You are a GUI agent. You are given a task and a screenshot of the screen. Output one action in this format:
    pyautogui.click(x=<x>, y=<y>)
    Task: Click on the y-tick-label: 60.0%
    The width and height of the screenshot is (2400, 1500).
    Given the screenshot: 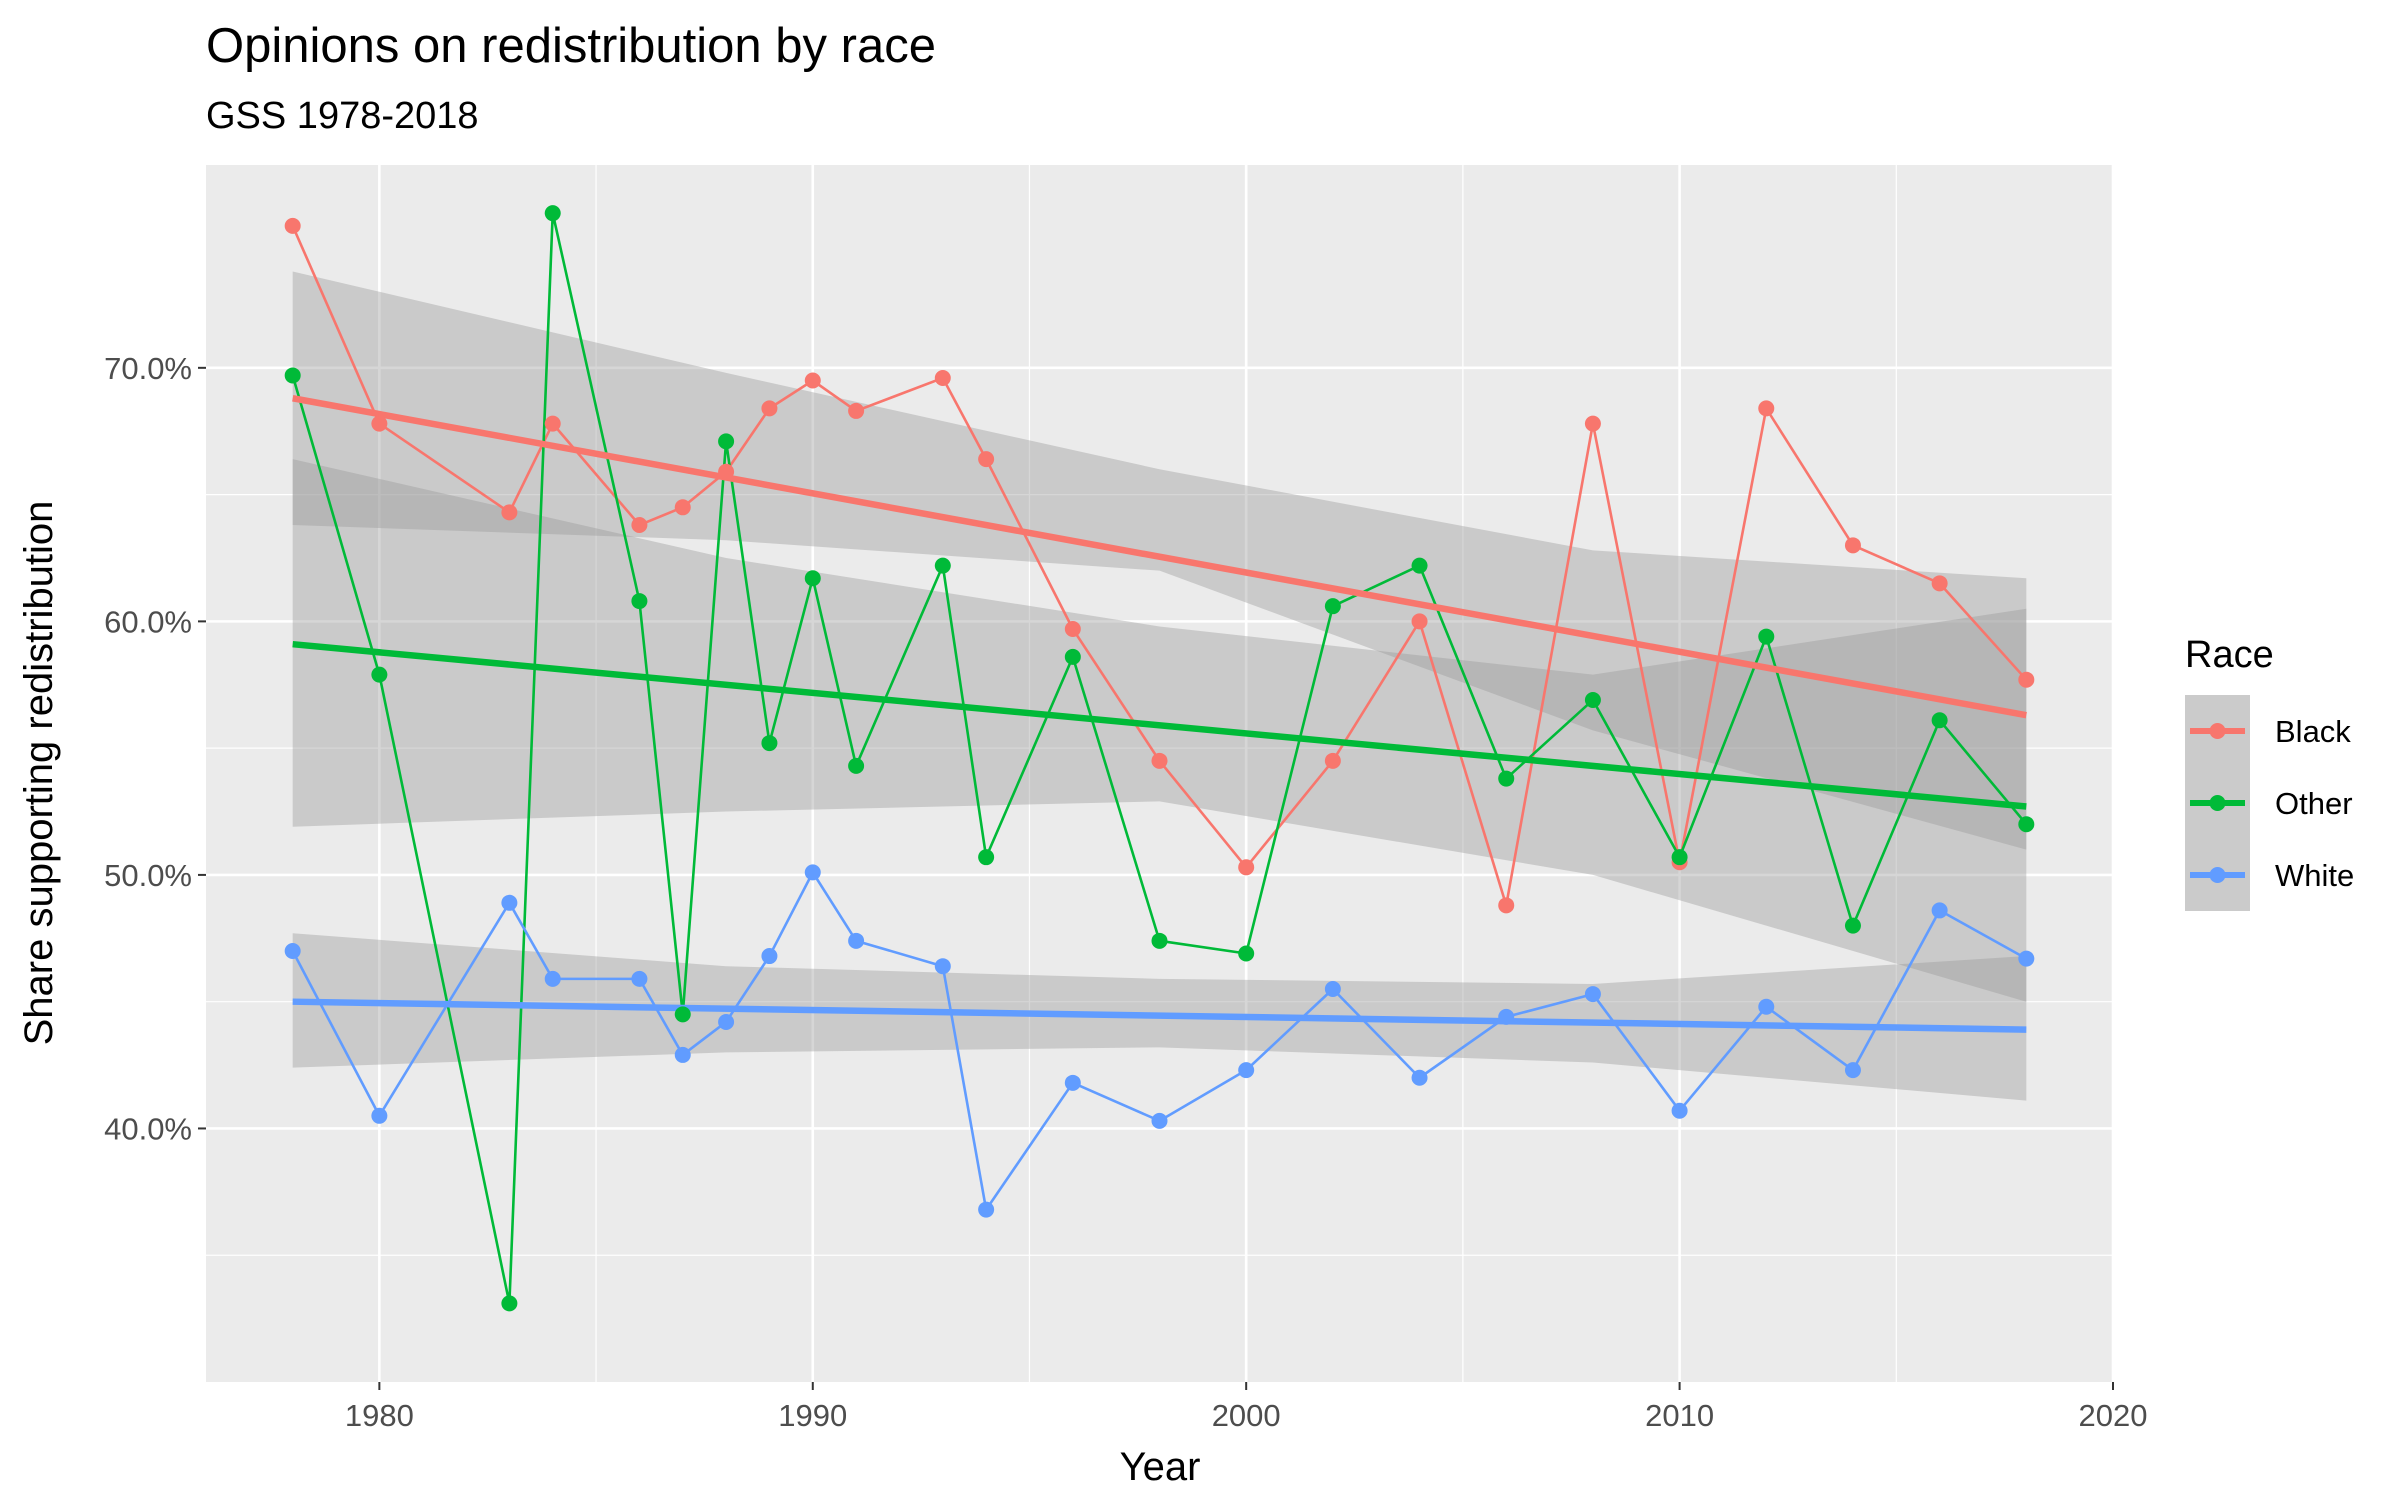 What is the action you would take?
    pyautogui.click(x=148, y=621)
    